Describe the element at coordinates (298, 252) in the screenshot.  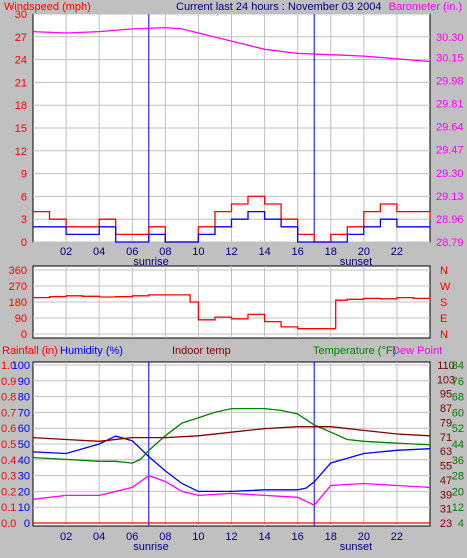
I see `hour-tick-16: 16` at that location.